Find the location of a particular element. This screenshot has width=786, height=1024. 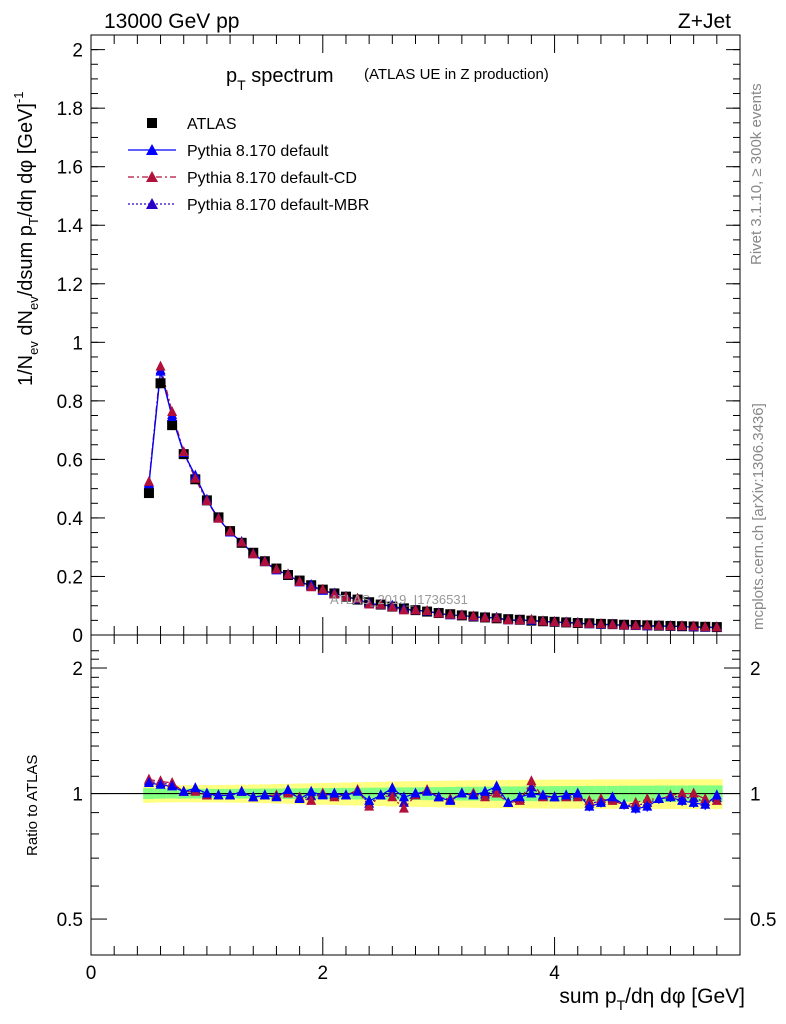

main-ytick-label: 1.6 is located at coordinates (70, 168).